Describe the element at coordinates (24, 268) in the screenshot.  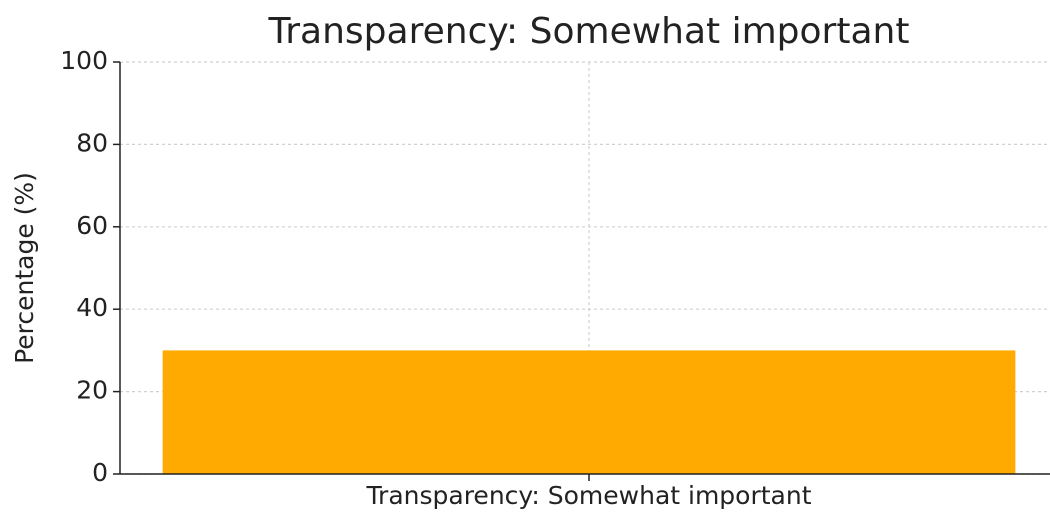
I see `y-axis-label: Percentage (%)` at that location.